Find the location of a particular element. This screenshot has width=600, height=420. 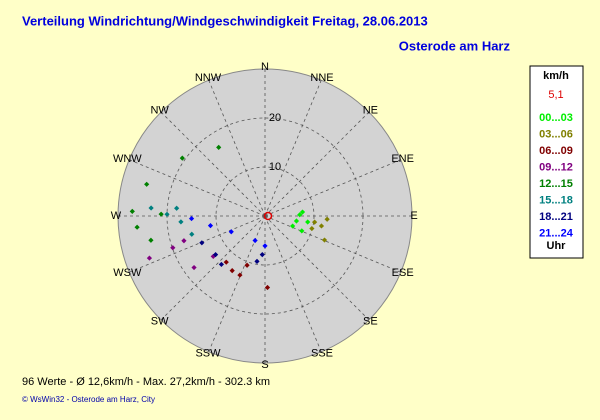

direction-label: NW is located at coordinates (159, 111).